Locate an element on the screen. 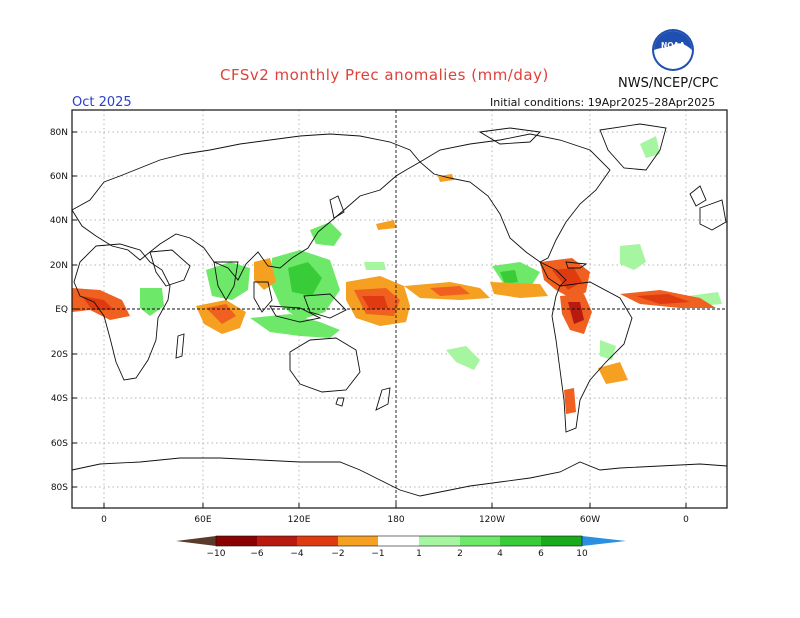 This screenshot has width=800, height=618. colorbar-label: −4 is located at coordinates (297, 554).